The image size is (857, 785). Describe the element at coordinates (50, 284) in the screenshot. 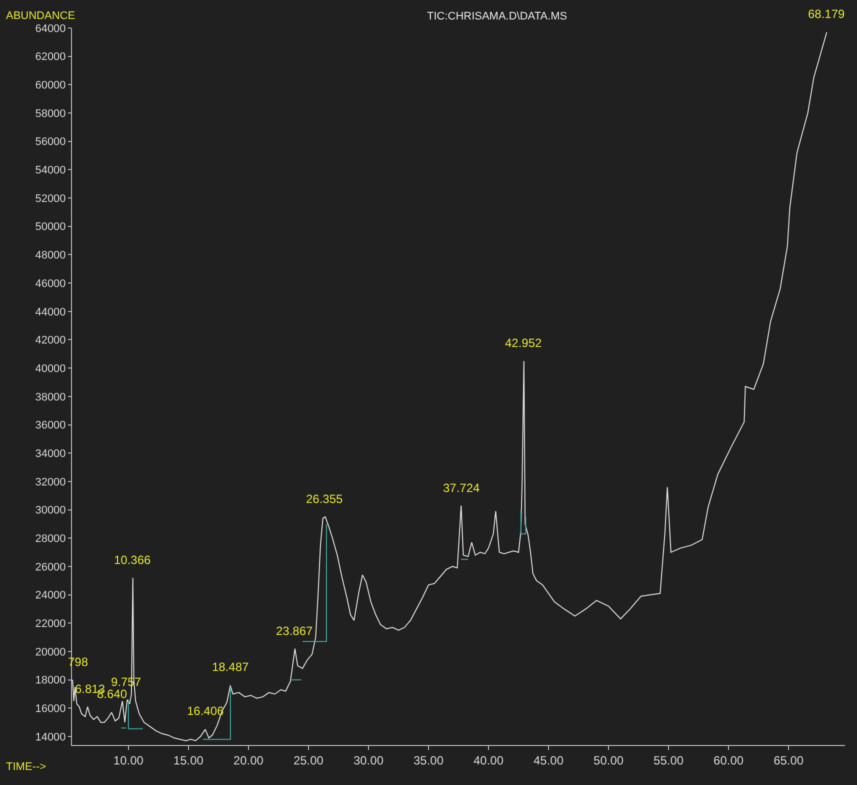

I see `y-tick-label: 46000` at that location.